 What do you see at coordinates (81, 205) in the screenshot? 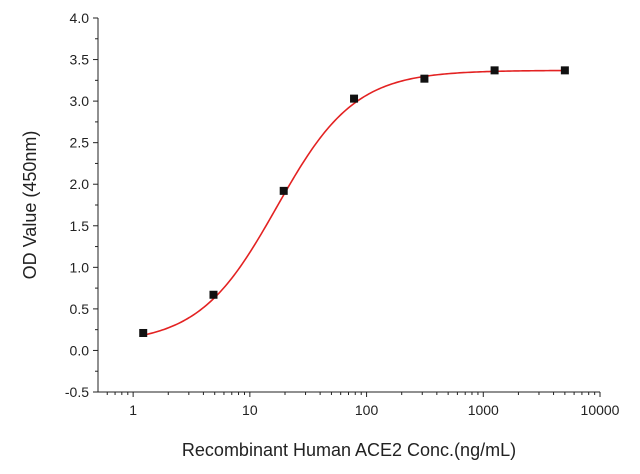
I see `y-ticks: -0.5 0.0 0.5 1.0 1.5 2.0 2.5 3.0 3.5 4.0` at bounding box center [81, 205].